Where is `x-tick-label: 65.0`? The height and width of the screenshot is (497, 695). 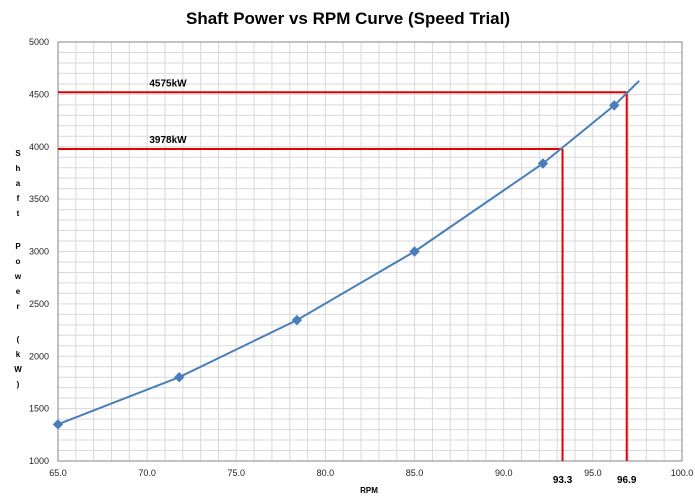
x-tick-label: 65.0 is located at coordinates (58, 473).